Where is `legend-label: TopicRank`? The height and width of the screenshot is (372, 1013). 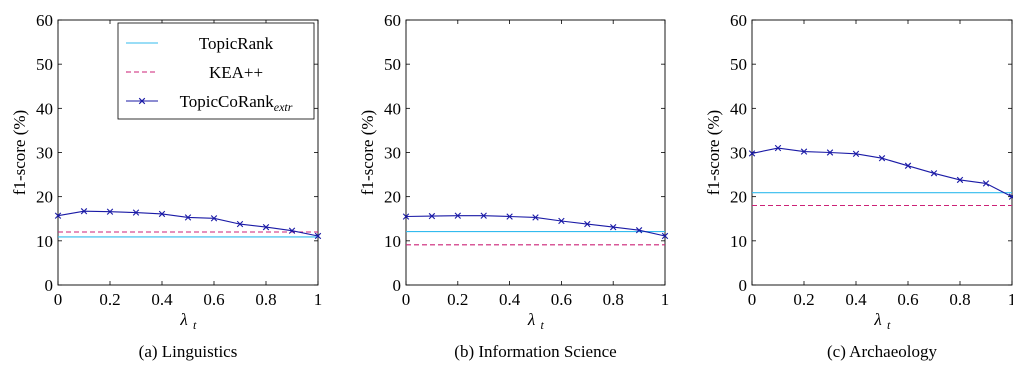 legend-label: TopicRank is located at coordinates (236, 43).